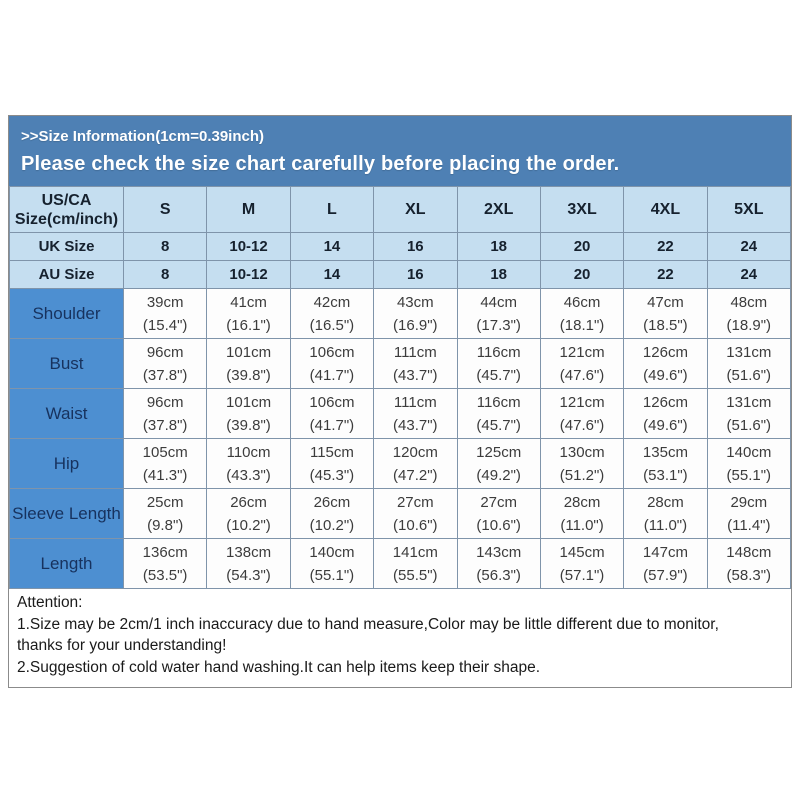 This screenshot has height=800, width=800. I want to click on inch-value: (58.3"), so click(749, 575).